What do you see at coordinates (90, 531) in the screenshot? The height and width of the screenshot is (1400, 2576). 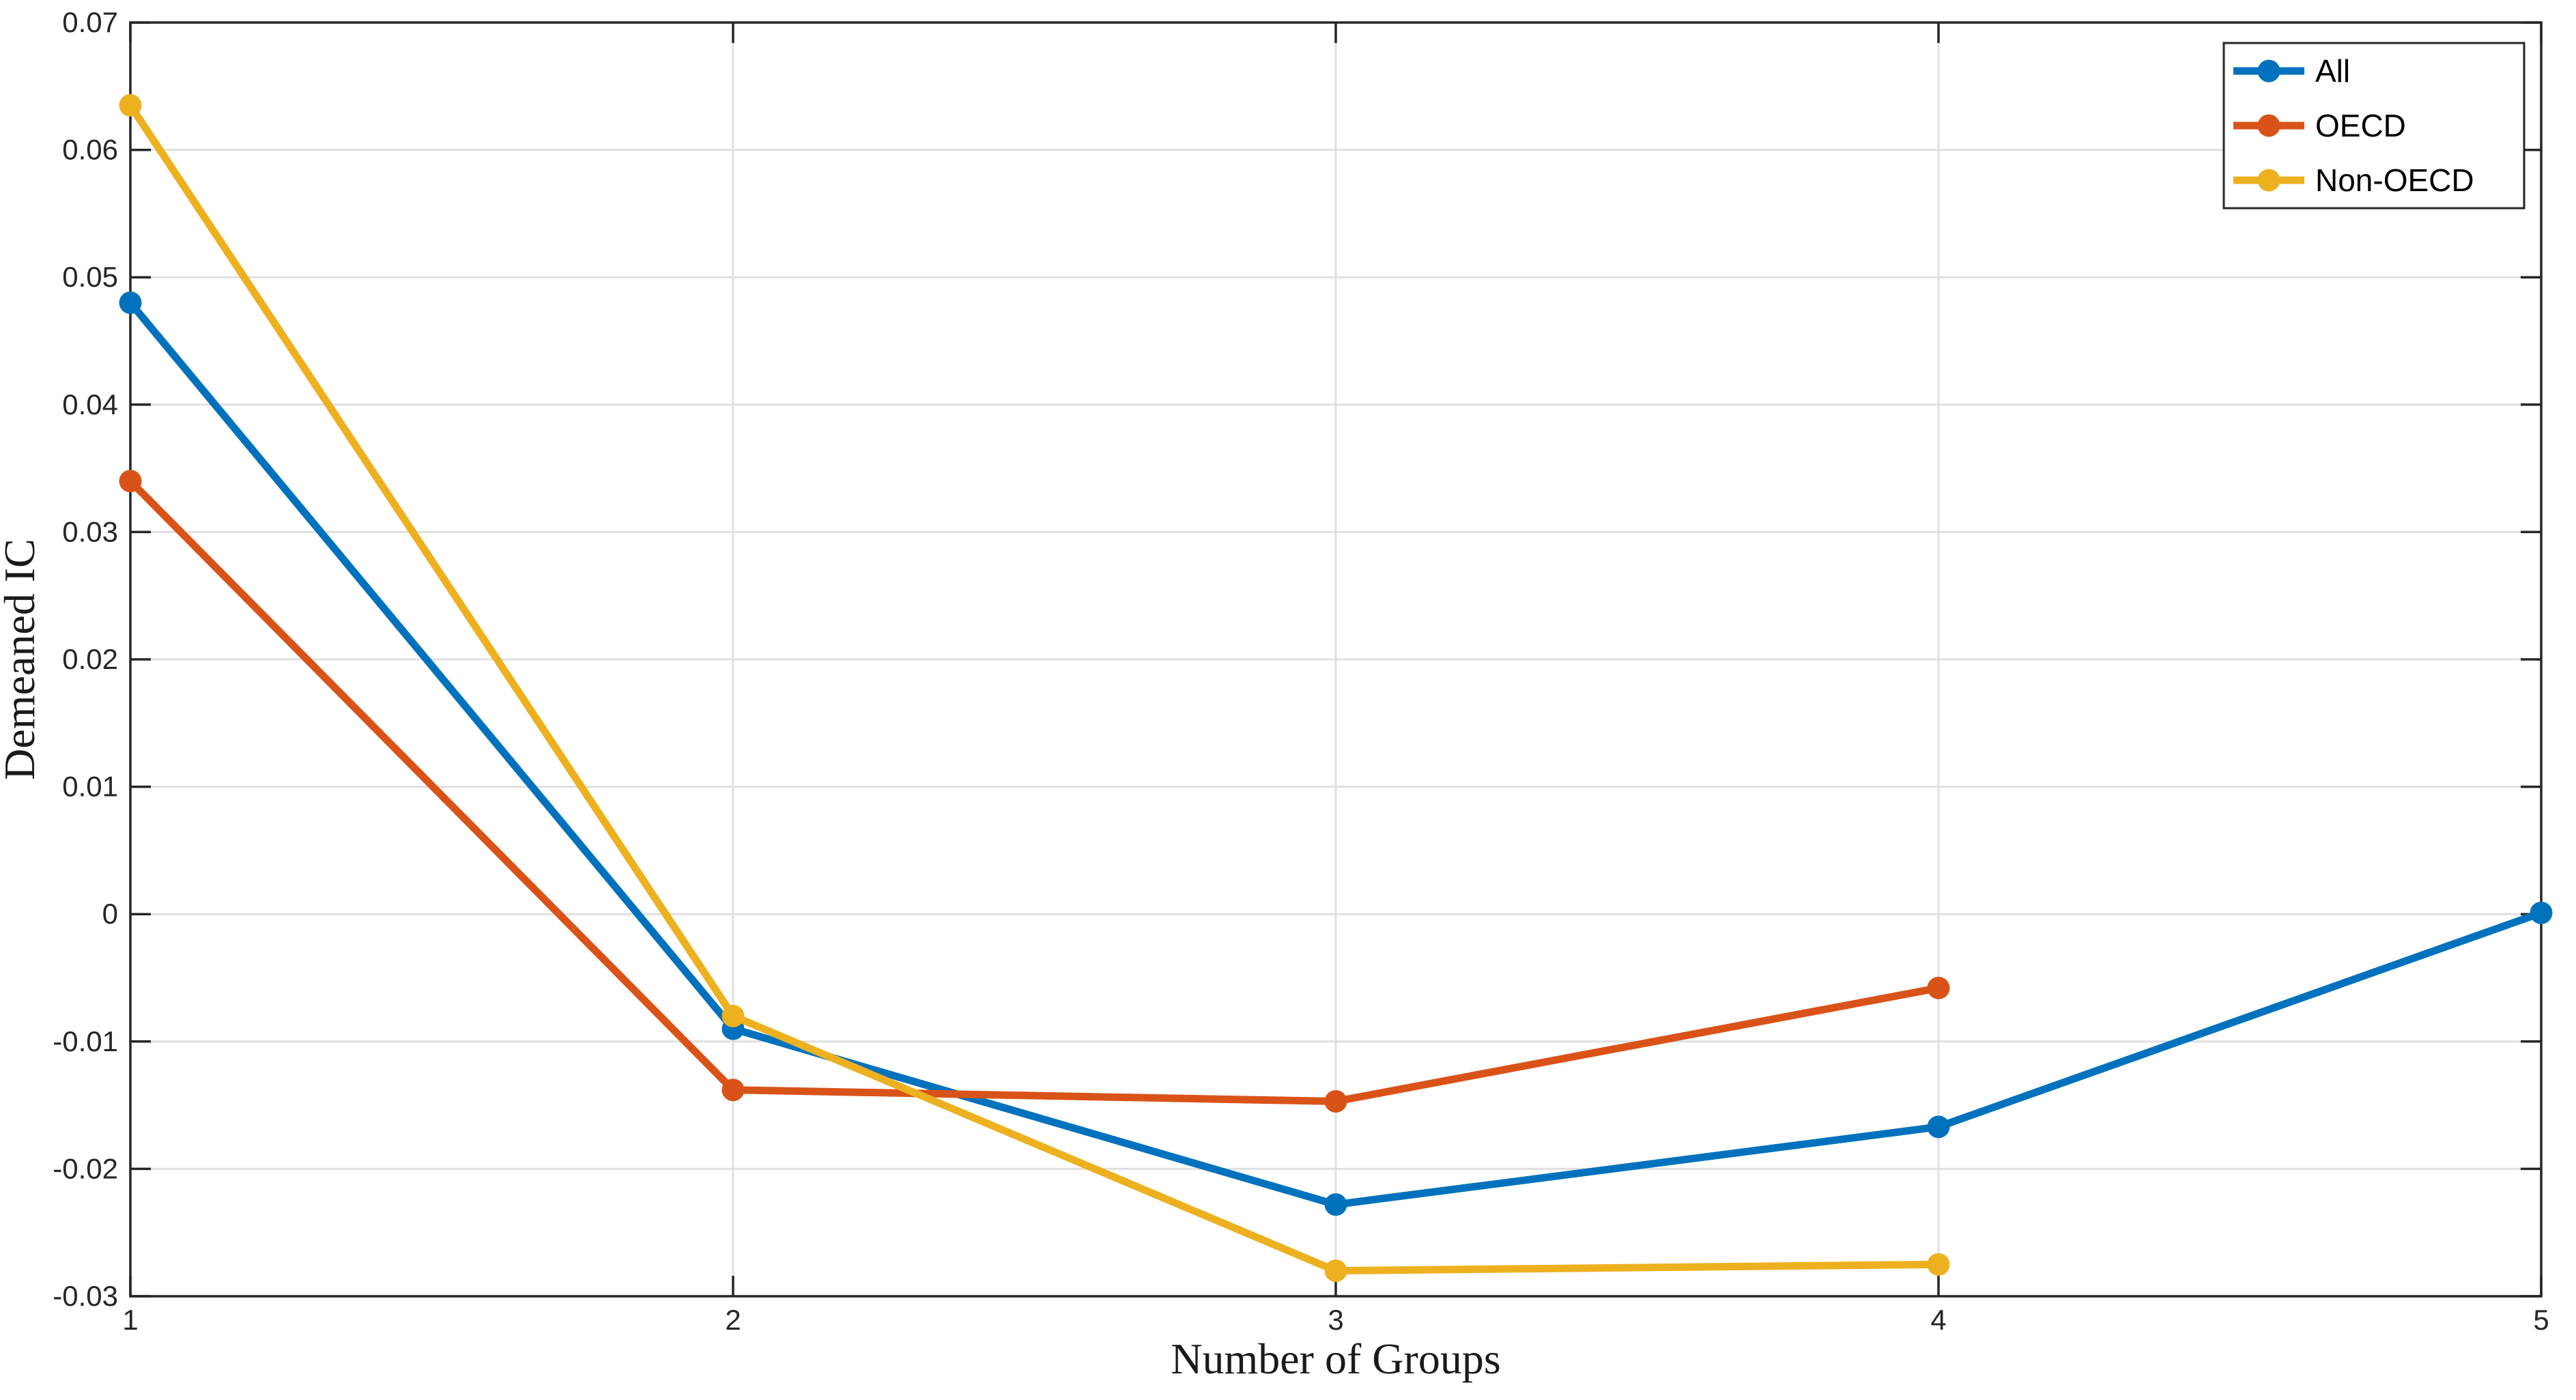 I see `y-tick-label: 0.03` at bounding box center [90, 531].